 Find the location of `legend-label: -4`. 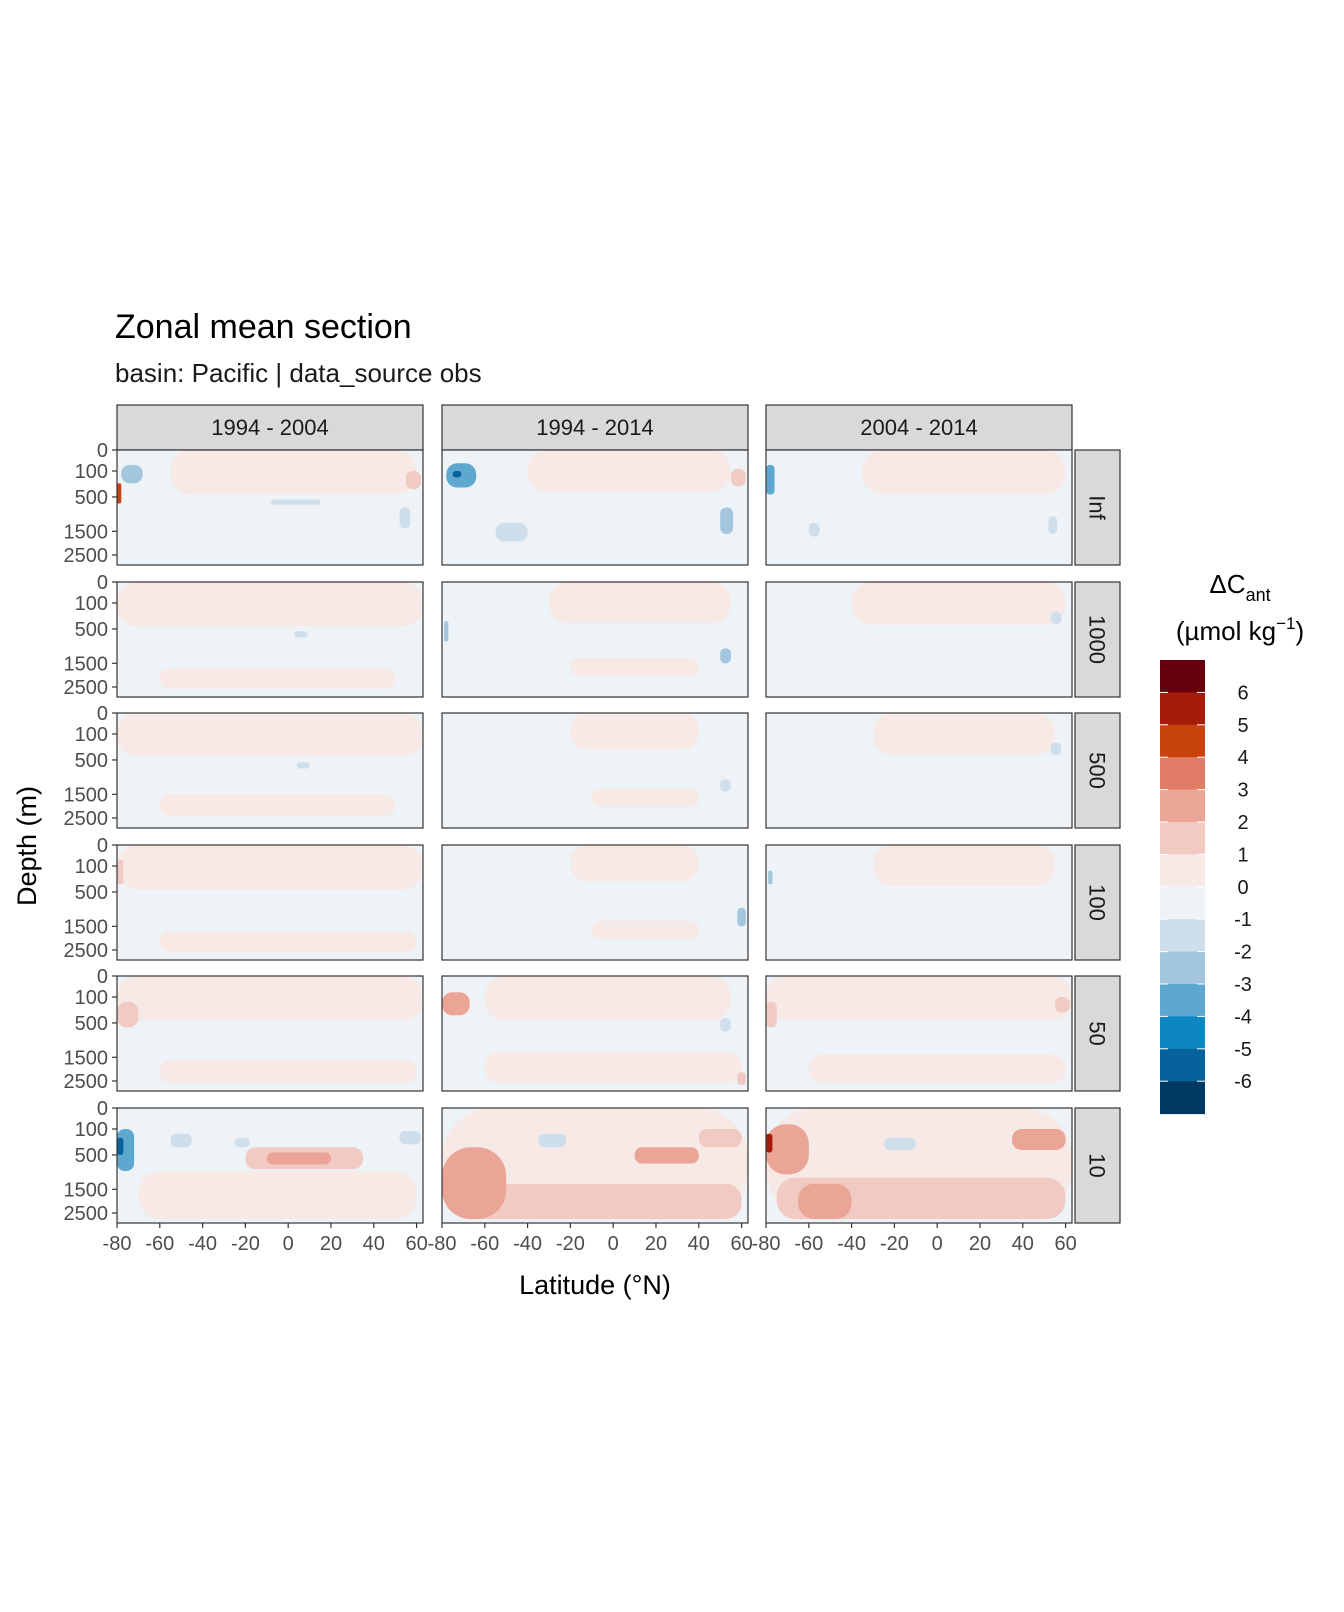

legend-label: -4 is located at coordinates (1243, 1017).